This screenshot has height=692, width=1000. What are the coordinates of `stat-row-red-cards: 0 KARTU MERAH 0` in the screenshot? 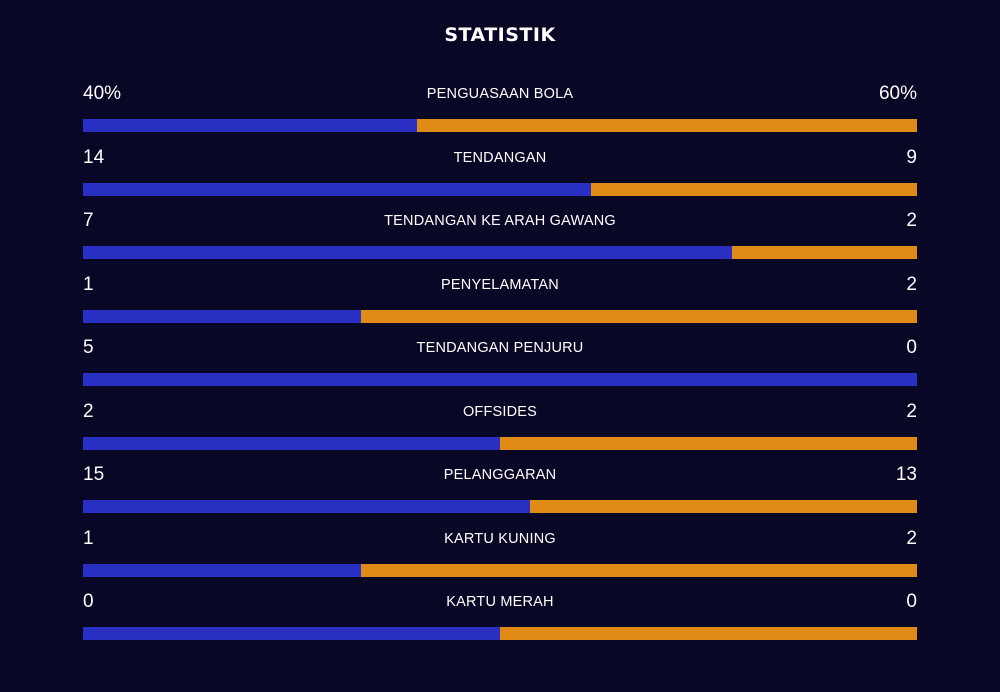 It's located at (500, 618).